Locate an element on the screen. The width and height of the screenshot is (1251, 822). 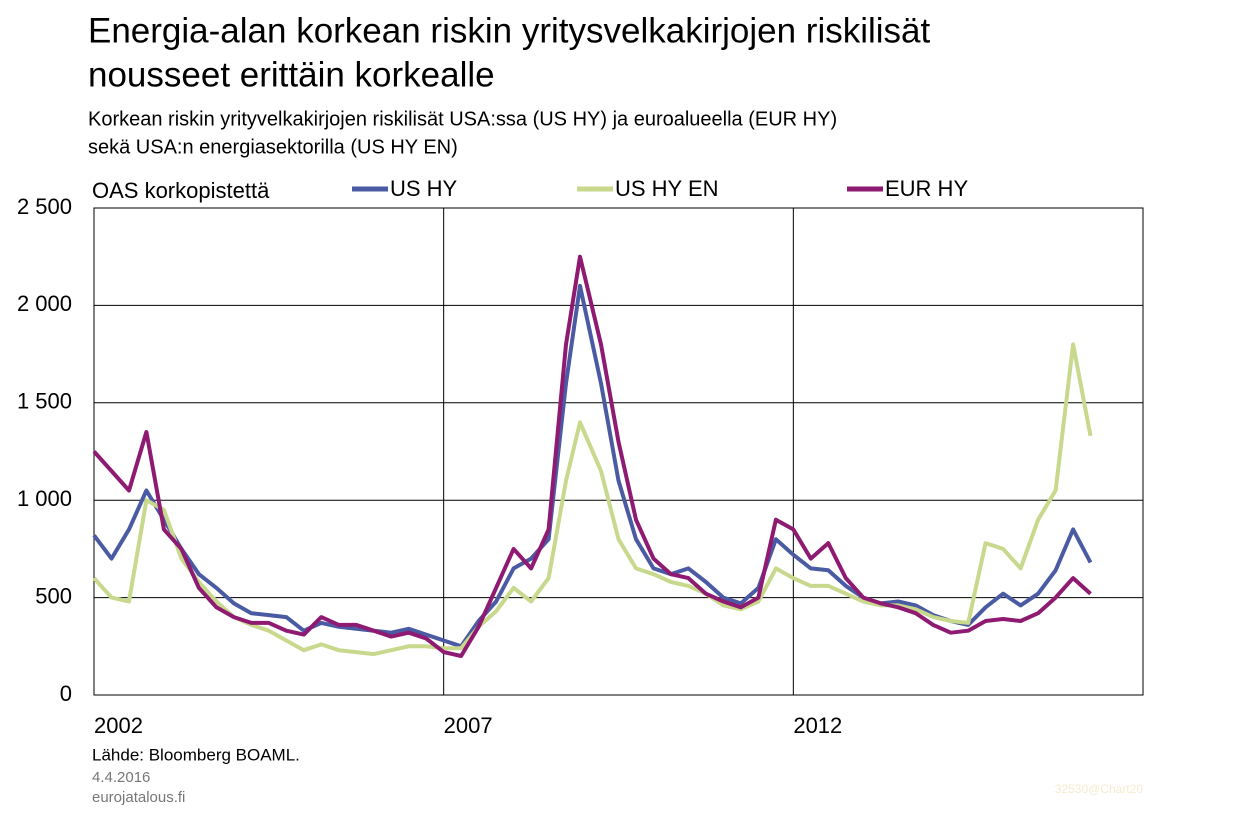
x-tick-label: 2012 is located at coordinates (817, 725).